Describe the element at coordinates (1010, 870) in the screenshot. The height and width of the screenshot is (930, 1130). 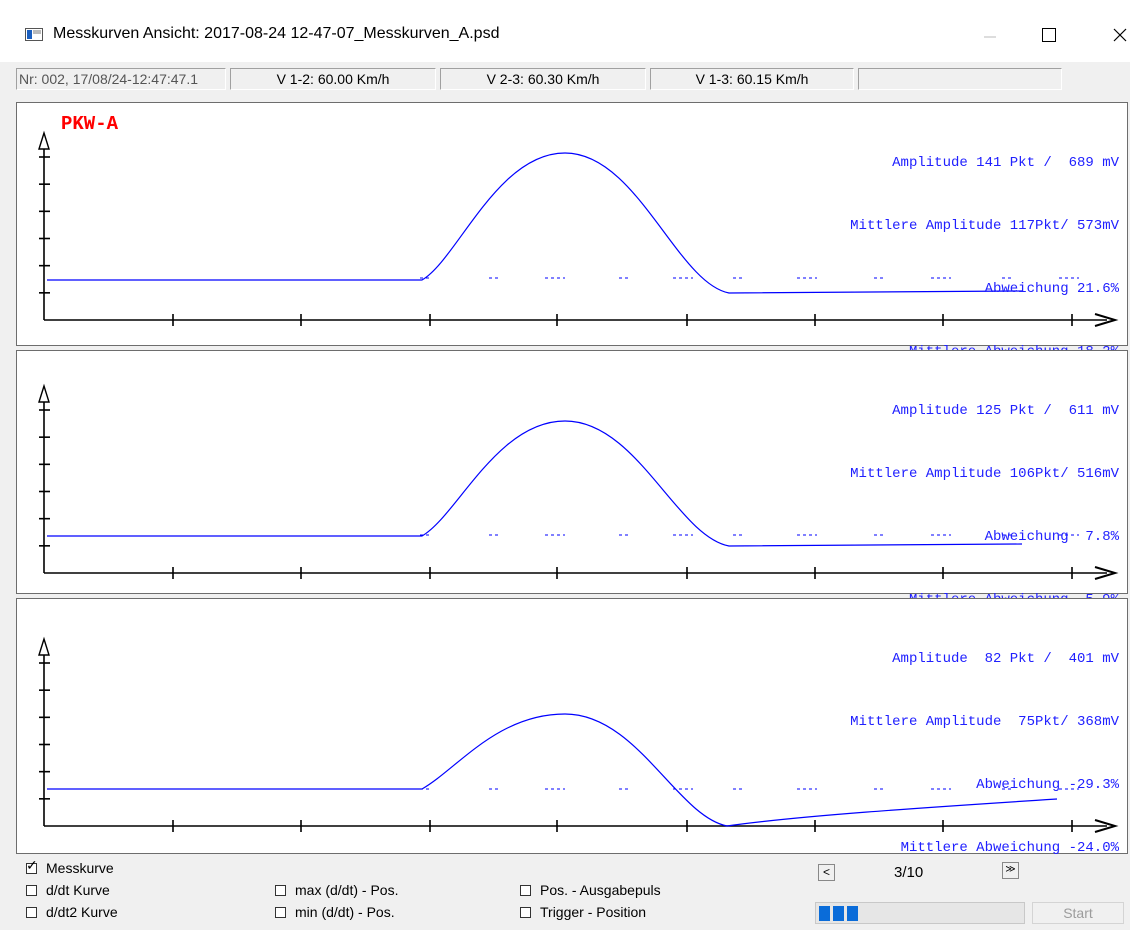
I see `next-button: ≫` at that location.